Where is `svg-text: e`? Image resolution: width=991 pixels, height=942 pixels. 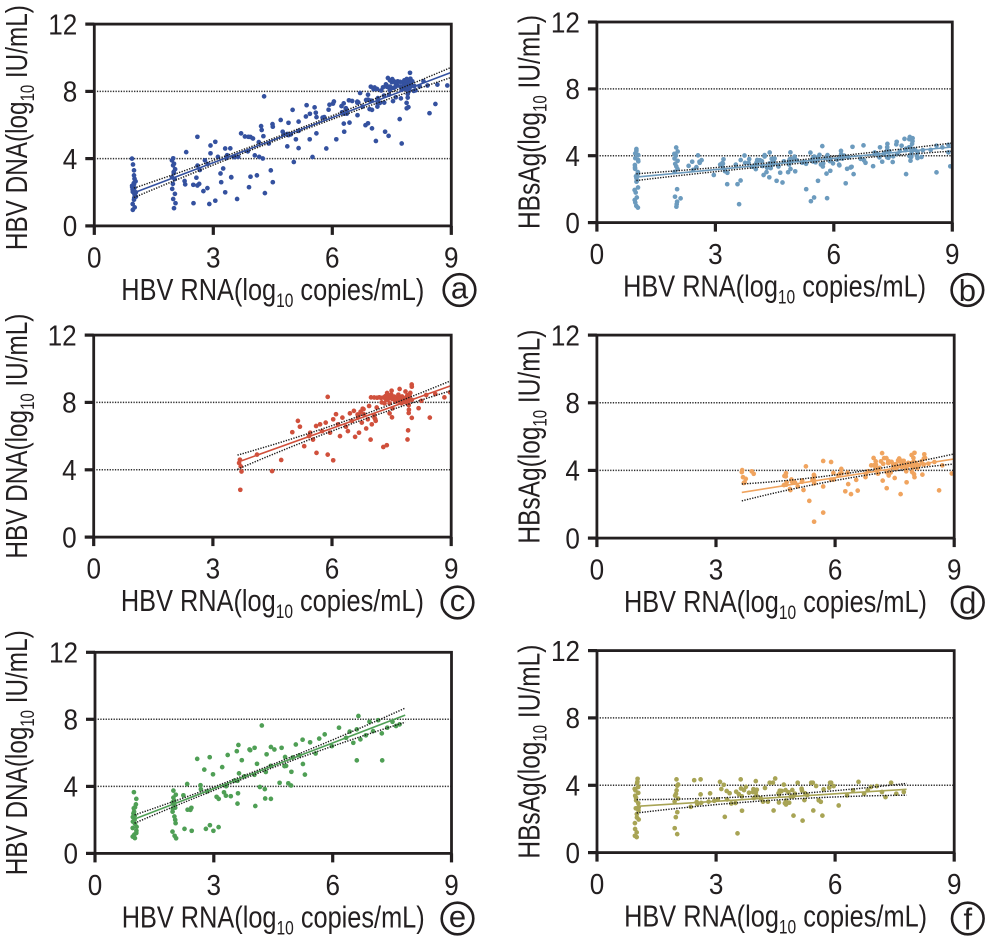 svg-text: e is located at coordinates (457, 916).